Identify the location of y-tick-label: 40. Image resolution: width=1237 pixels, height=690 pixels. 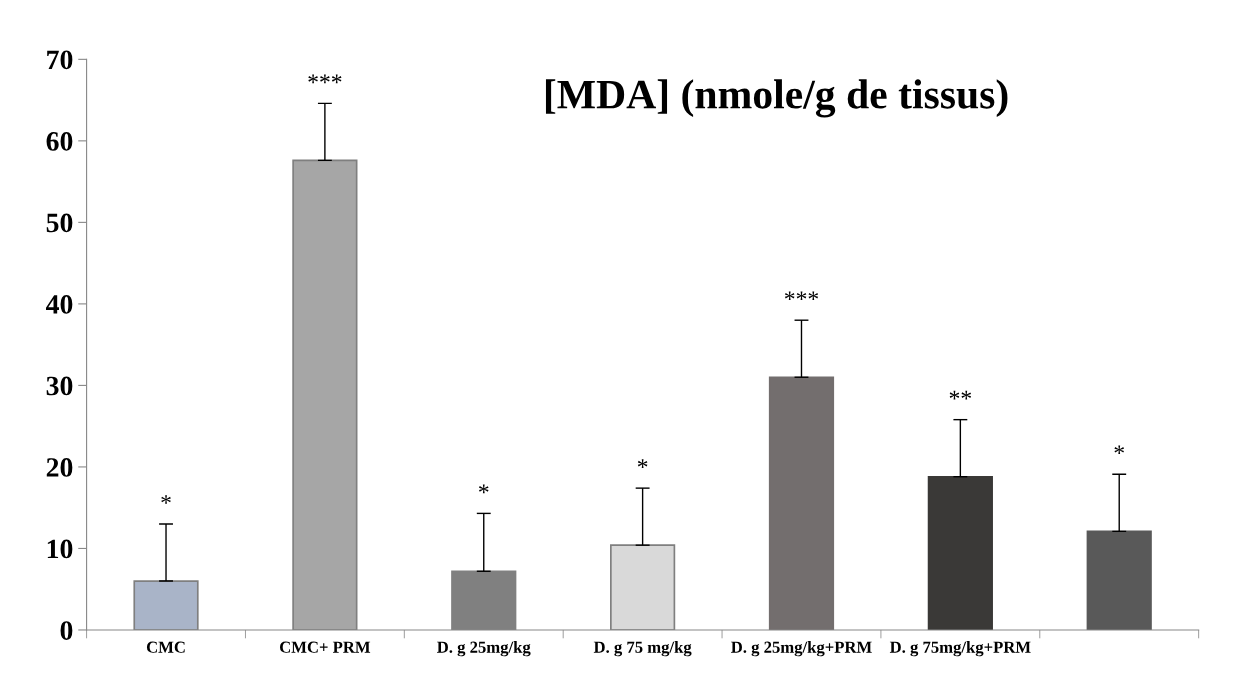
(59, 304).